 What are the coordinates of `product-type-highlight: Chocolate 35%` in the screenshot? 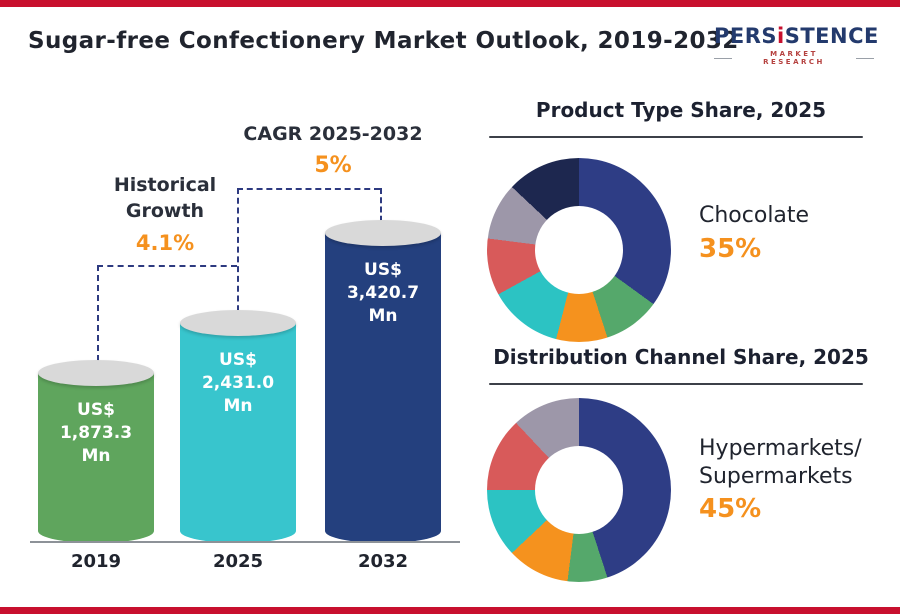 It's located at (791, 233).